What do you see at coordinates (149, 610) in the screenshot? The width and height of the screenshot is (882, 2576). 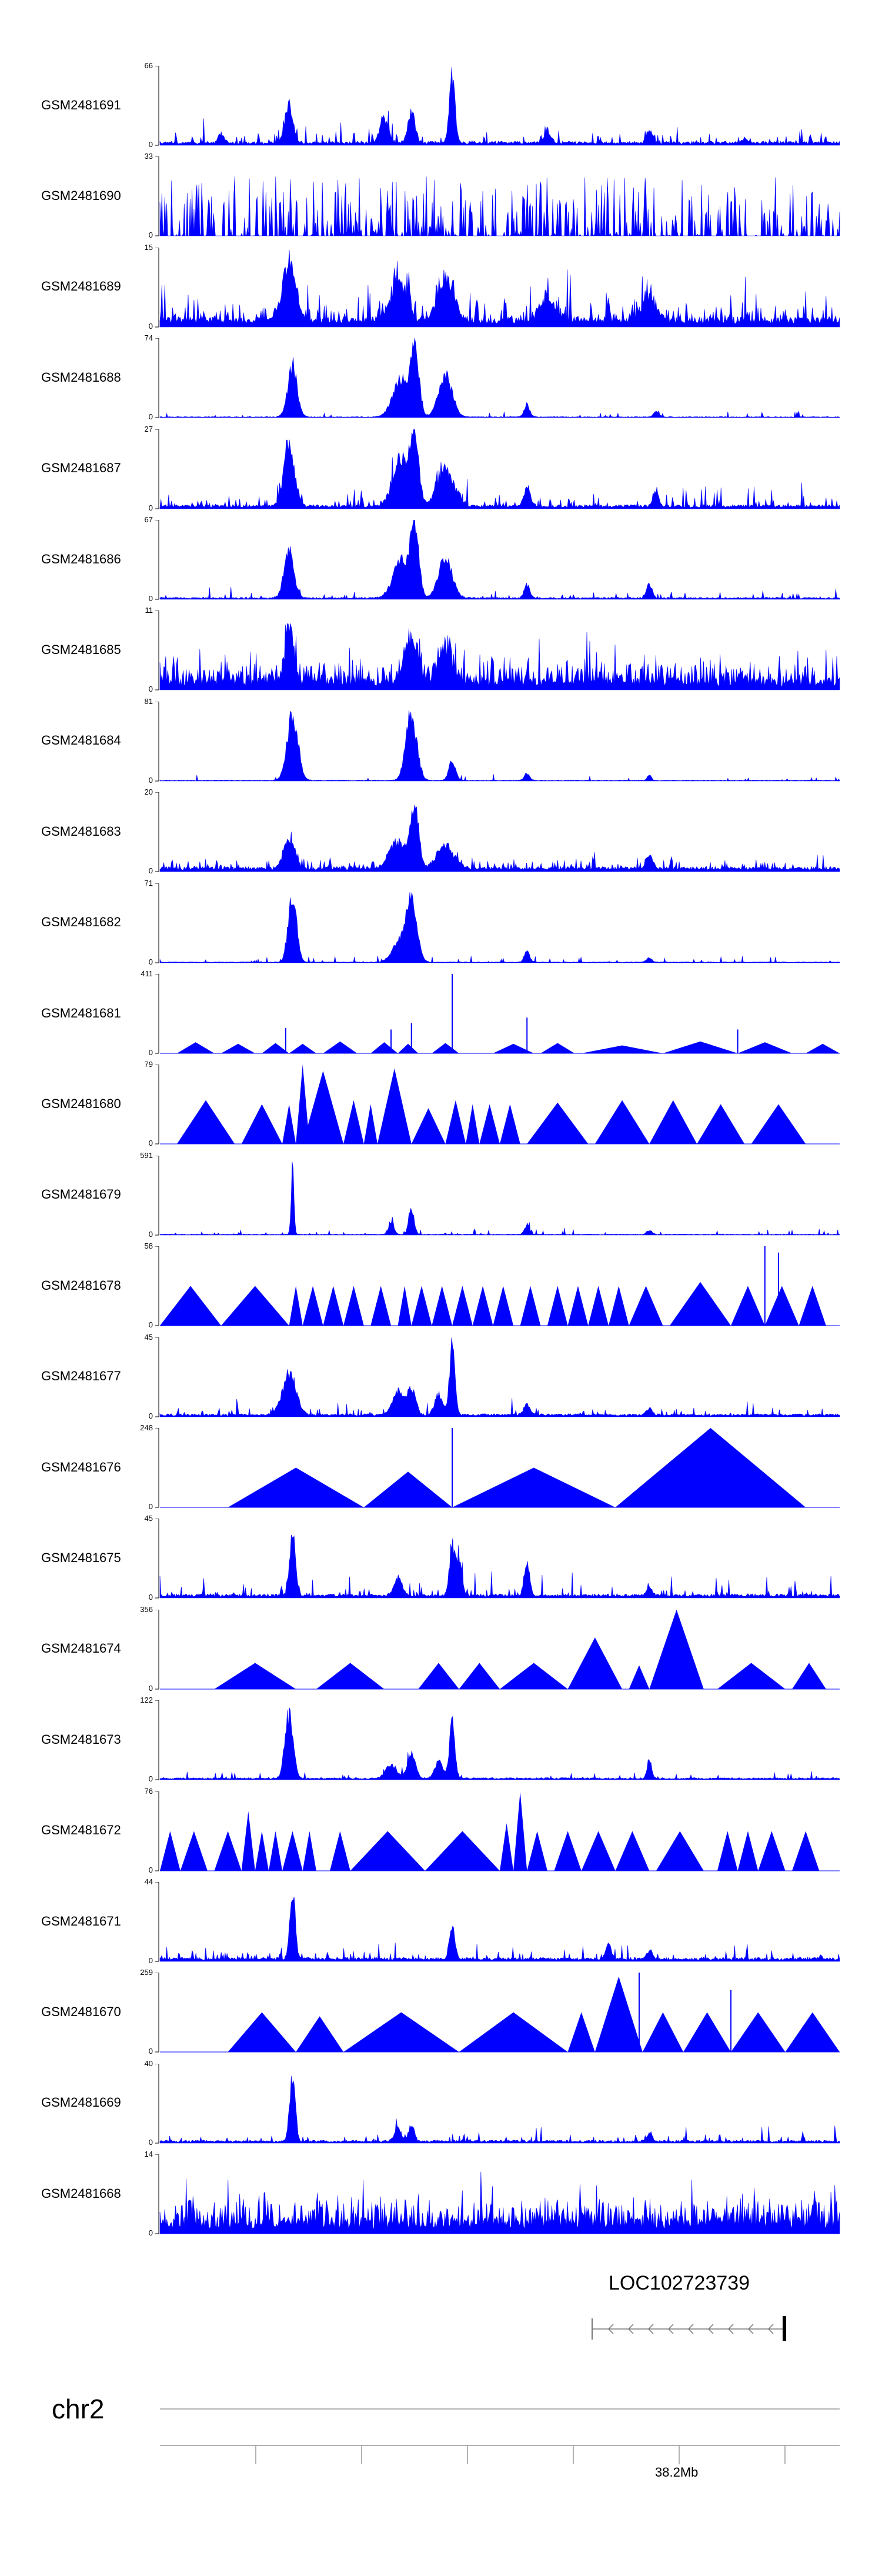 I see `y-max-label: 11` at bounding box center [149, 610].